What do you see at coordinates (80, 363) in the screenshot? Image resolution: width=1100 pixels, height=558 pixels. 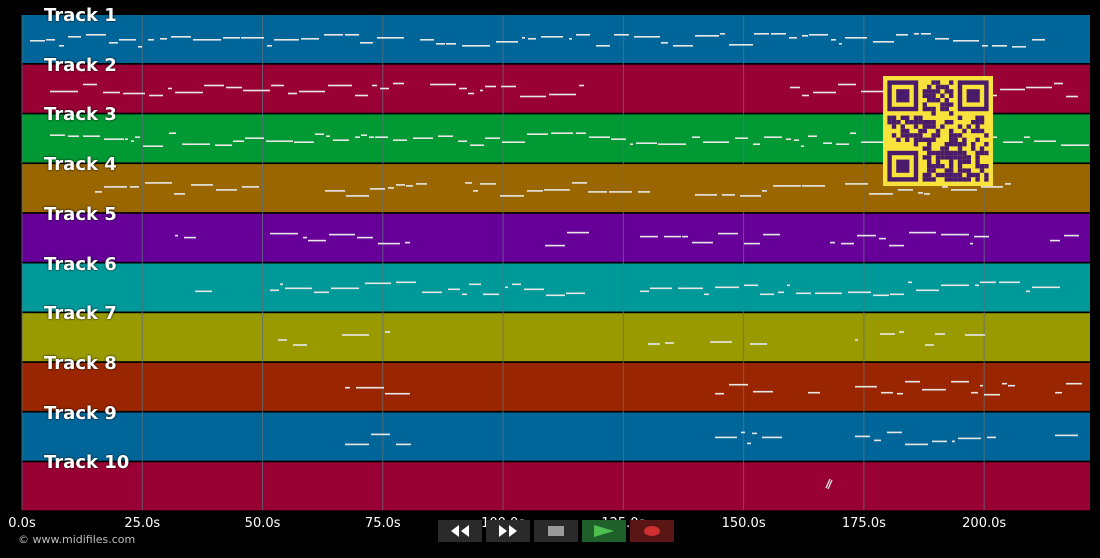 I see `track-label-8: Track 8` at bounding box center [80, 363].